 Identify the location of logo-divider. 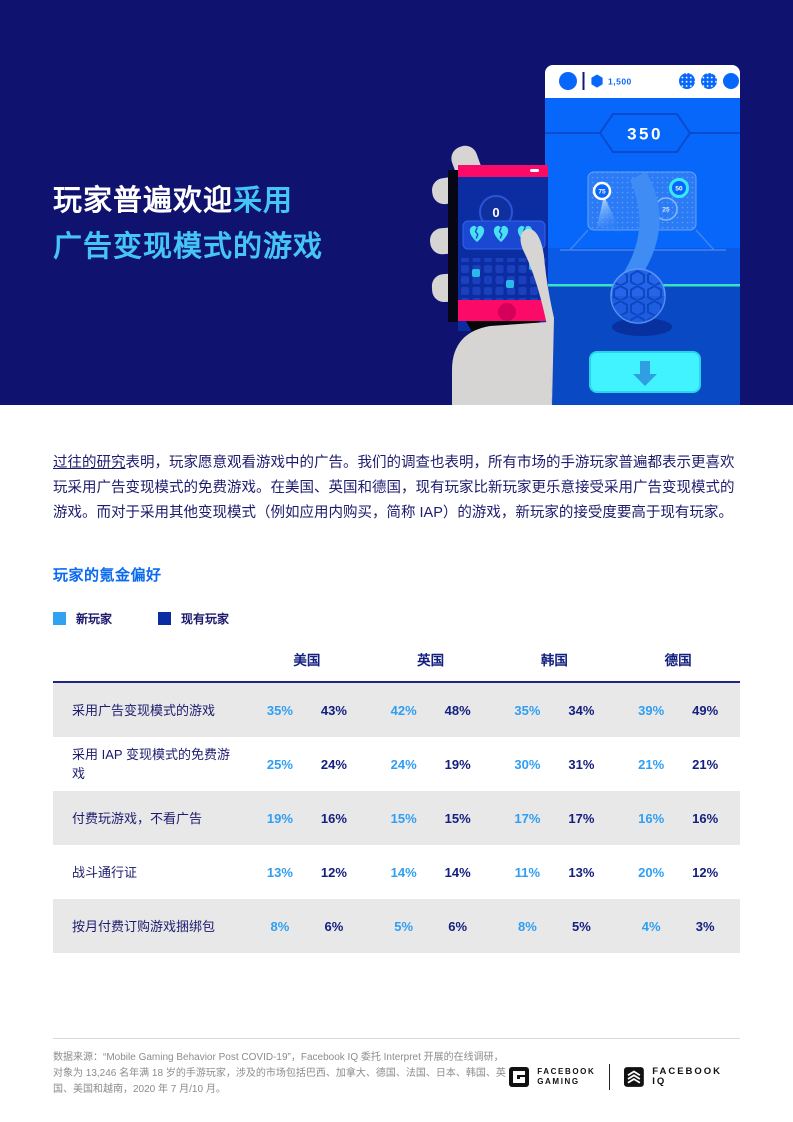
(610, 1077).